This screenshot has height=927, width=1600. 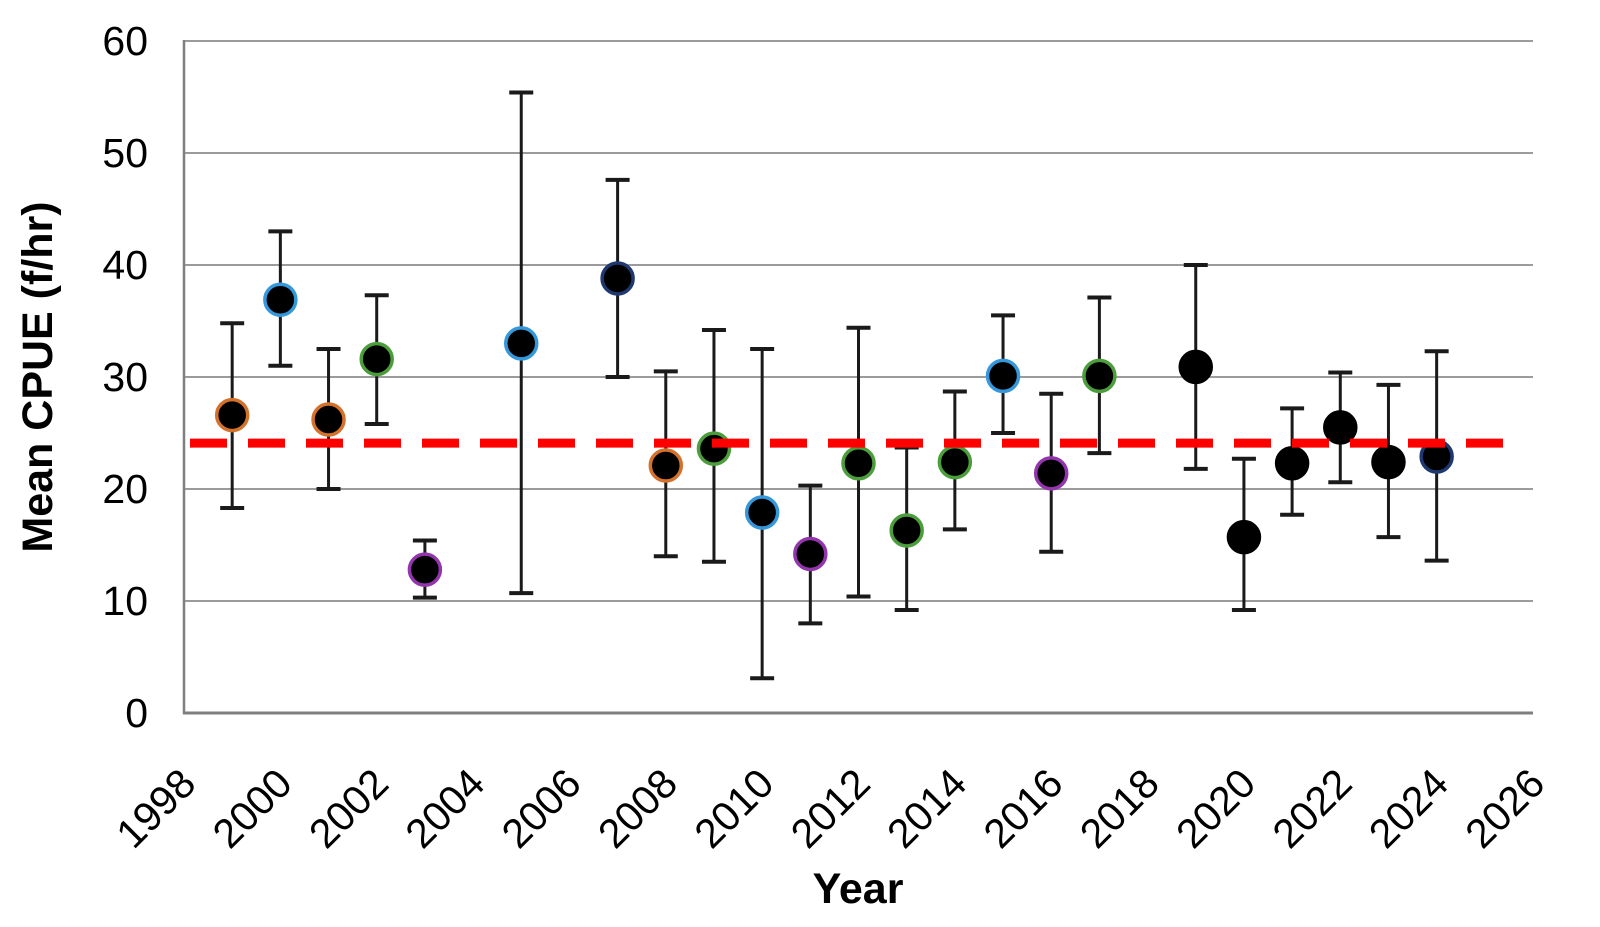 I want to click on y-tick-label-50: 50, so click(x=125, y=153).